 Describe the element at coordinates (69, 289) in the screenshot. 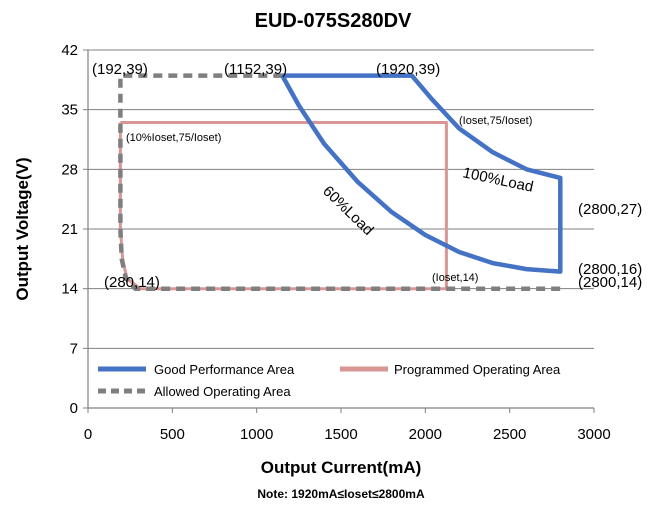

I see `y-tick-label-14: 14` at that location.